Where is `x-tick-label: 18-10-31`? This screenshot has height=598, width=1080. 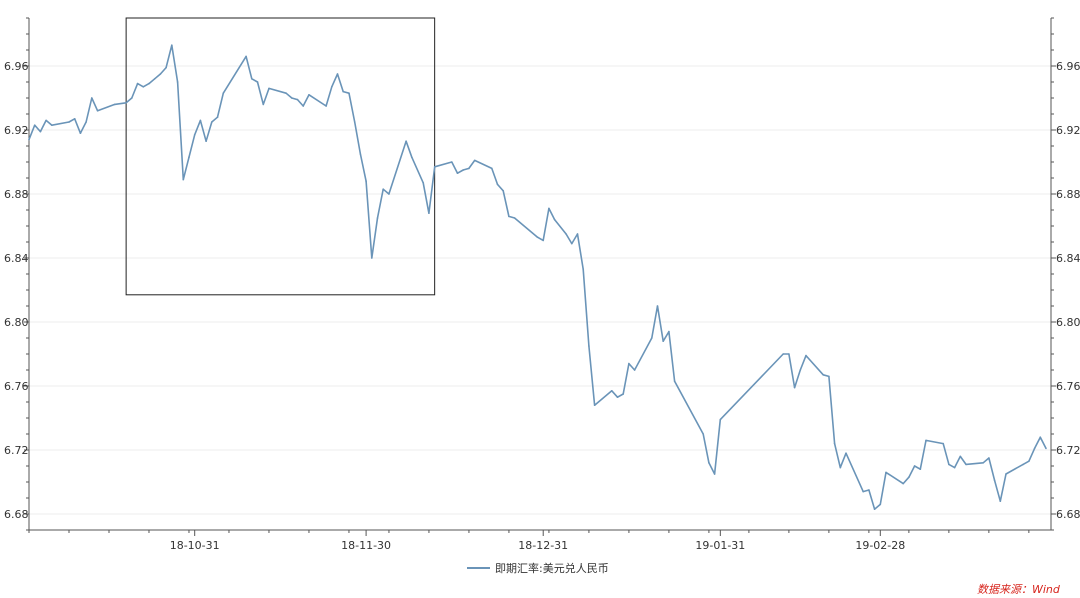
x-tick-label: 18-10-31 is located at coordinates (195, 545).